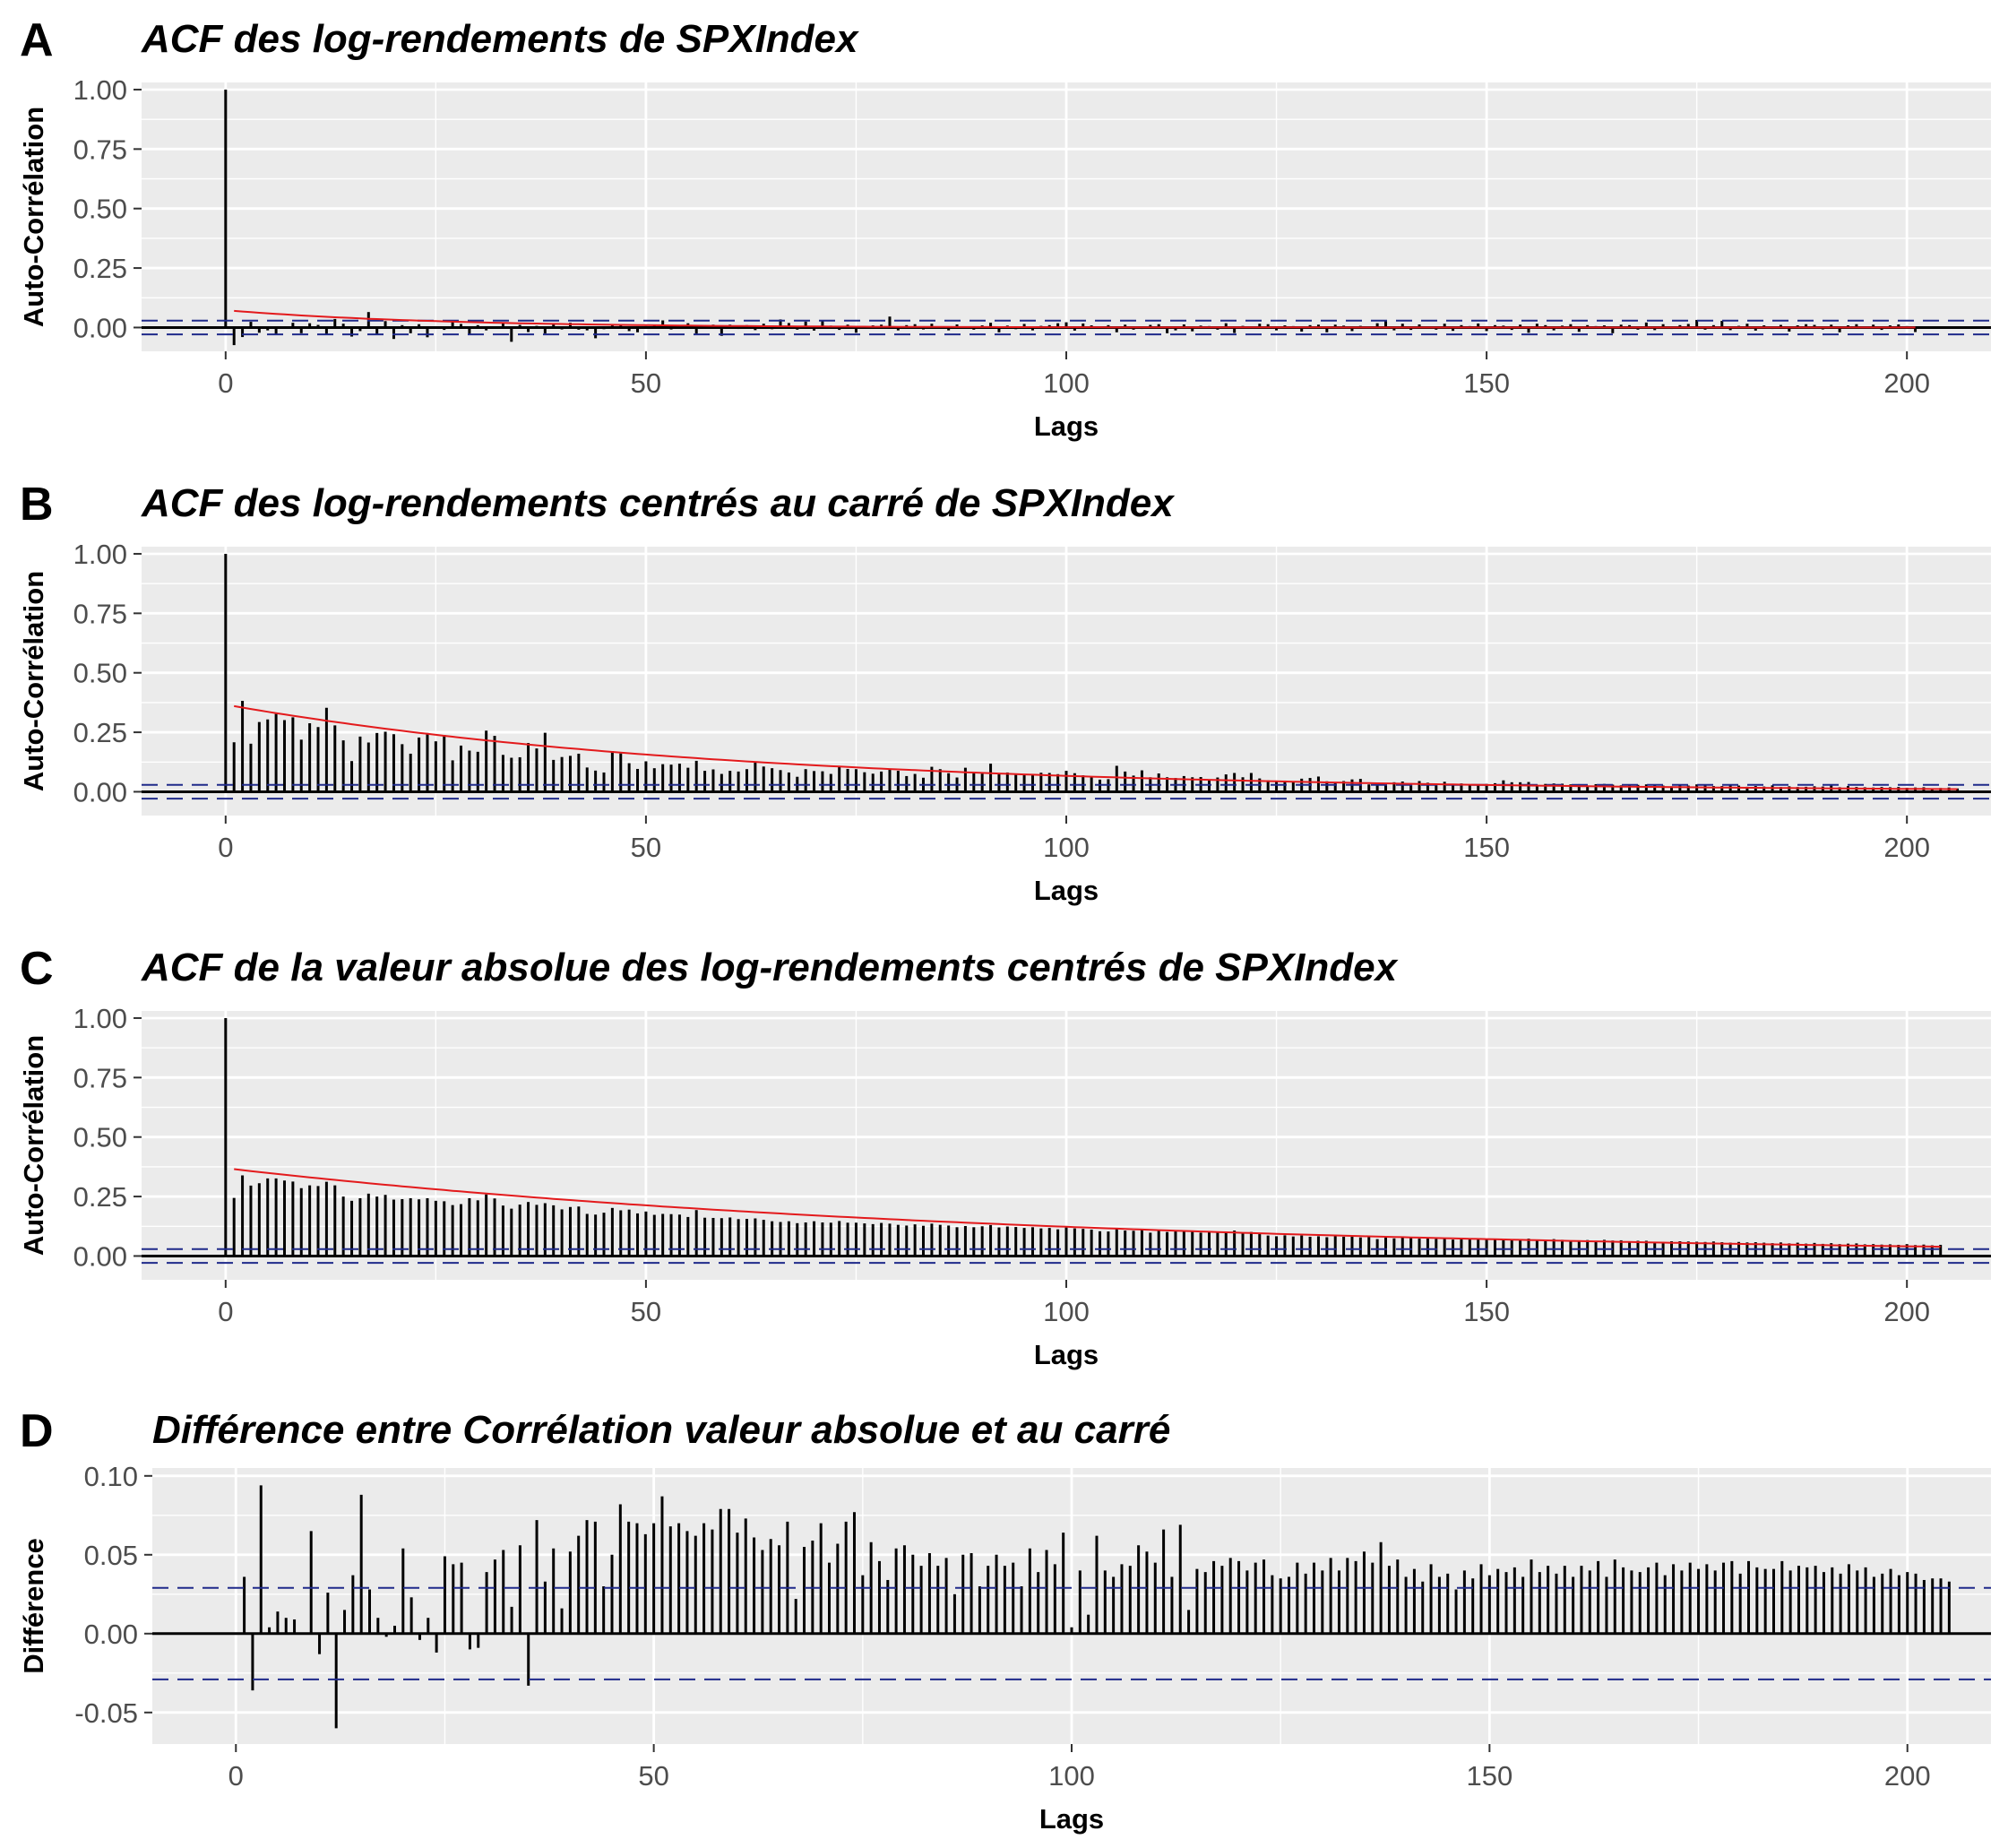 The height and width of the screenshot is (1848, 2008). I want to click on y-tick-label: -0.05, so click(106, 1713).